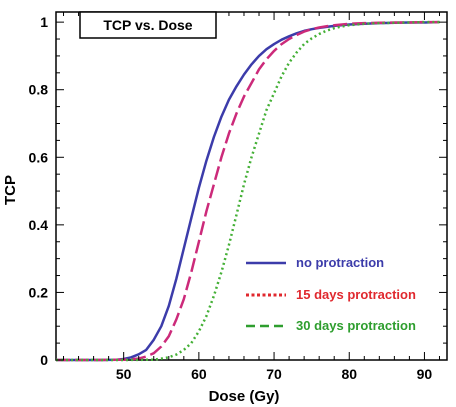 The image size is (456, 407). I want to click on legend-label-1: 15 days protraction, so click(356, 294).